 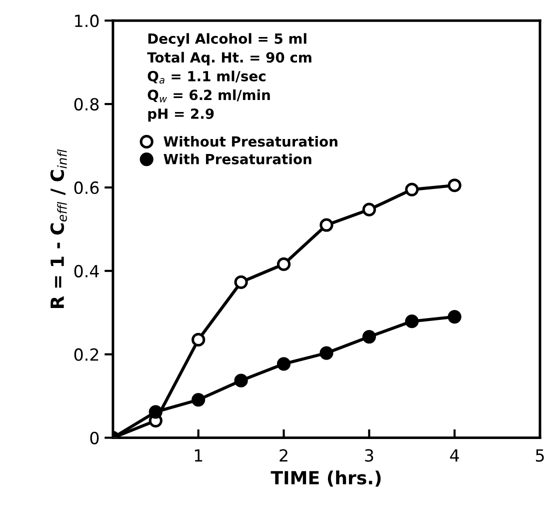 What do you see at coordinates (209, 95) in the screenshot?
I see `annotation: Q$_{w}$ = 6.2 ml/min` at bounding box center [209, 95].